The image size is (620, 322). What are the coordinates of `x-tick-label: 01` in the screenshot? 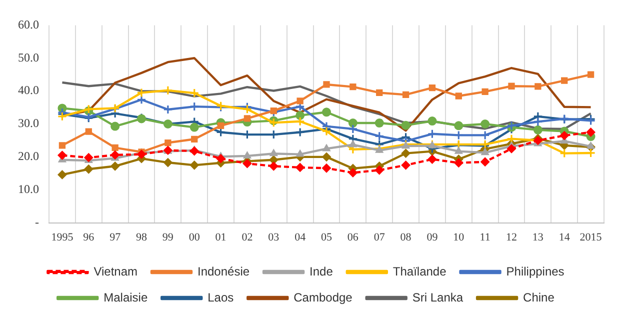 It's located at (220, 237).